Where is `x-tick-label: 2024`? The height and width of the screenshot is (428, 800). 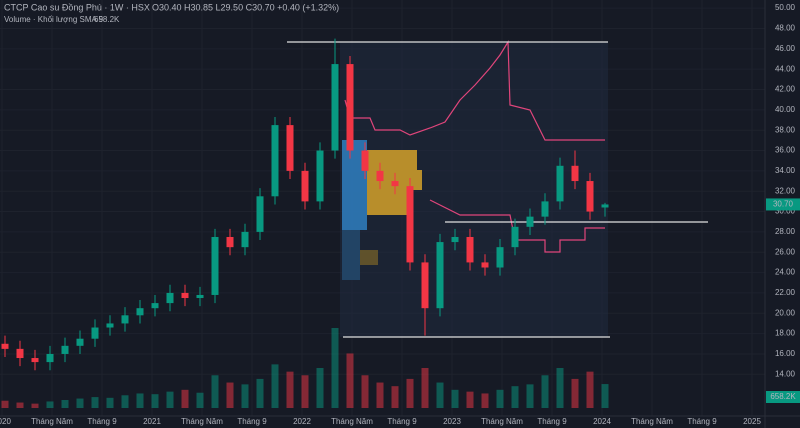
x-tick-label: 2024 is located at coordinates (602, 421).